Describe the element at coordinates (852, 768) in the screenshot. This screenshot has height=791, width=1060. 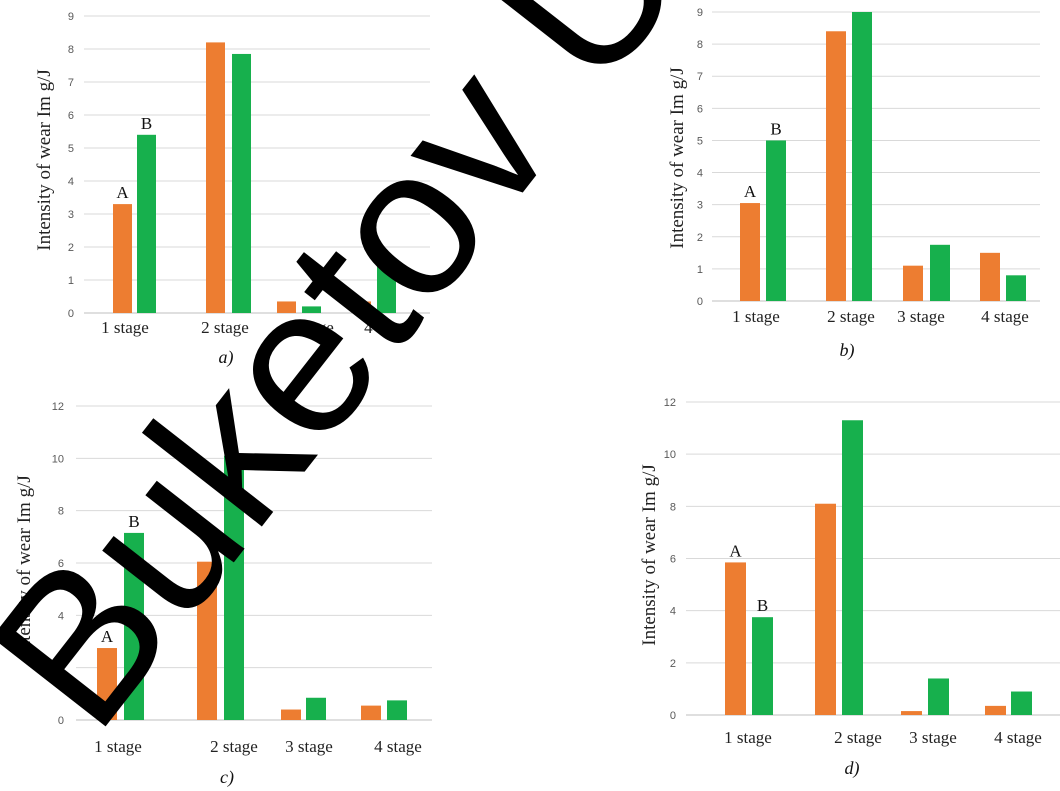
I see `panel-caption: d)` at that location.